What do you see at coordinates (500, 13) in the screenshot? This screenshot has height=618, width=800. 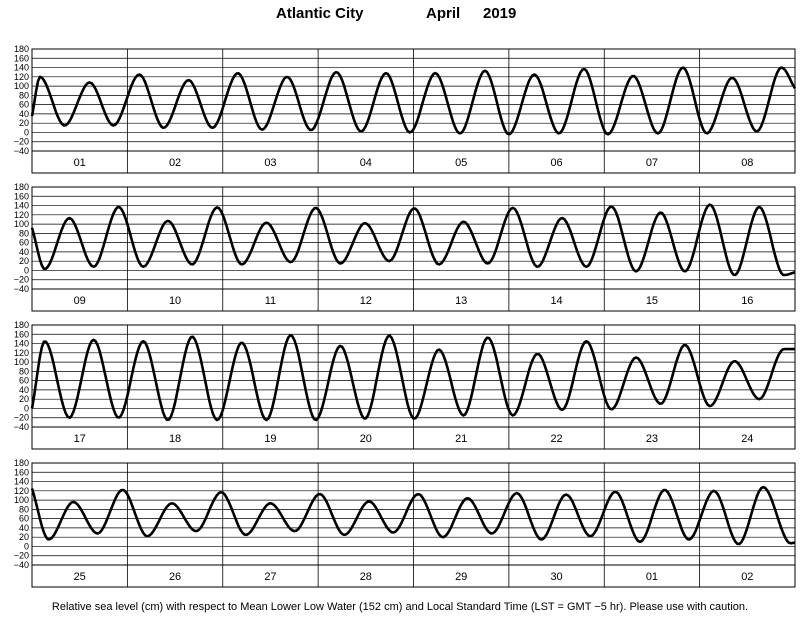 I see `title-year: 2019` at bounding box center [500, 13].